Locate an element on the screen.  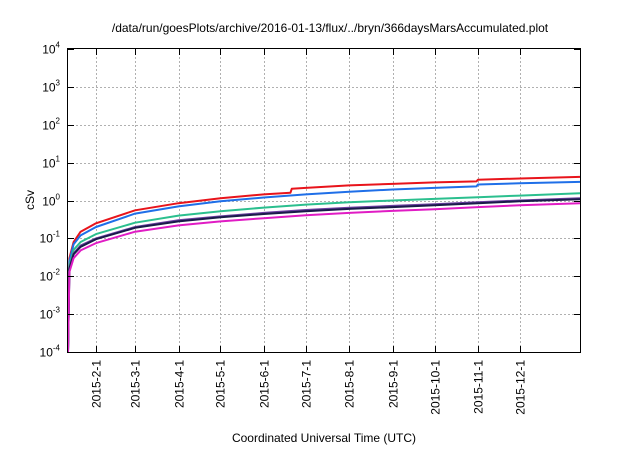
x-tick-label: 2015-8-1 is located at coordinates (350, 384).